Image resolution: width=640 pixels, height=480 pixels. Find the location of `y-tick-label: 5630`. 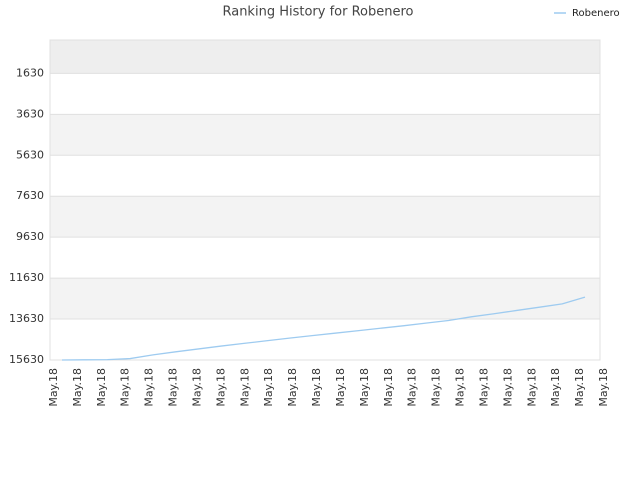

y-tick-label: 5630 is located at coordinates (30, 154).